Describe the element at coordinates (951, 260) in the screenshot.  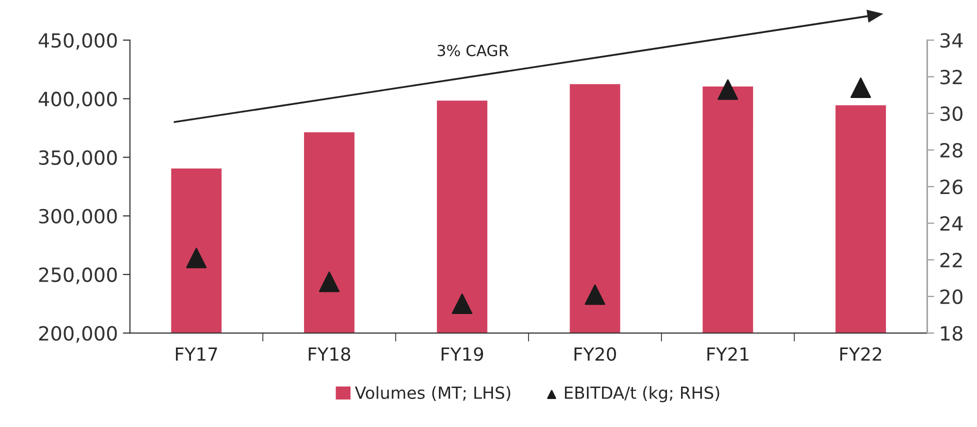
I see `y2-tick-label: 22` at that location.